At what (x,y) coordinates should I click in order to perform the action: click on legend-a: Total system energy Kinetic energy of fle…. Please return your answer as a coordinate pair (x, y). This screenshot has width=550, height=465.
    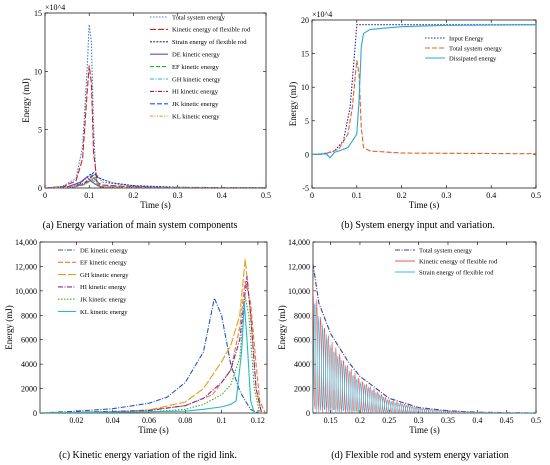
    Looking at the image, I should click on (200, 67).